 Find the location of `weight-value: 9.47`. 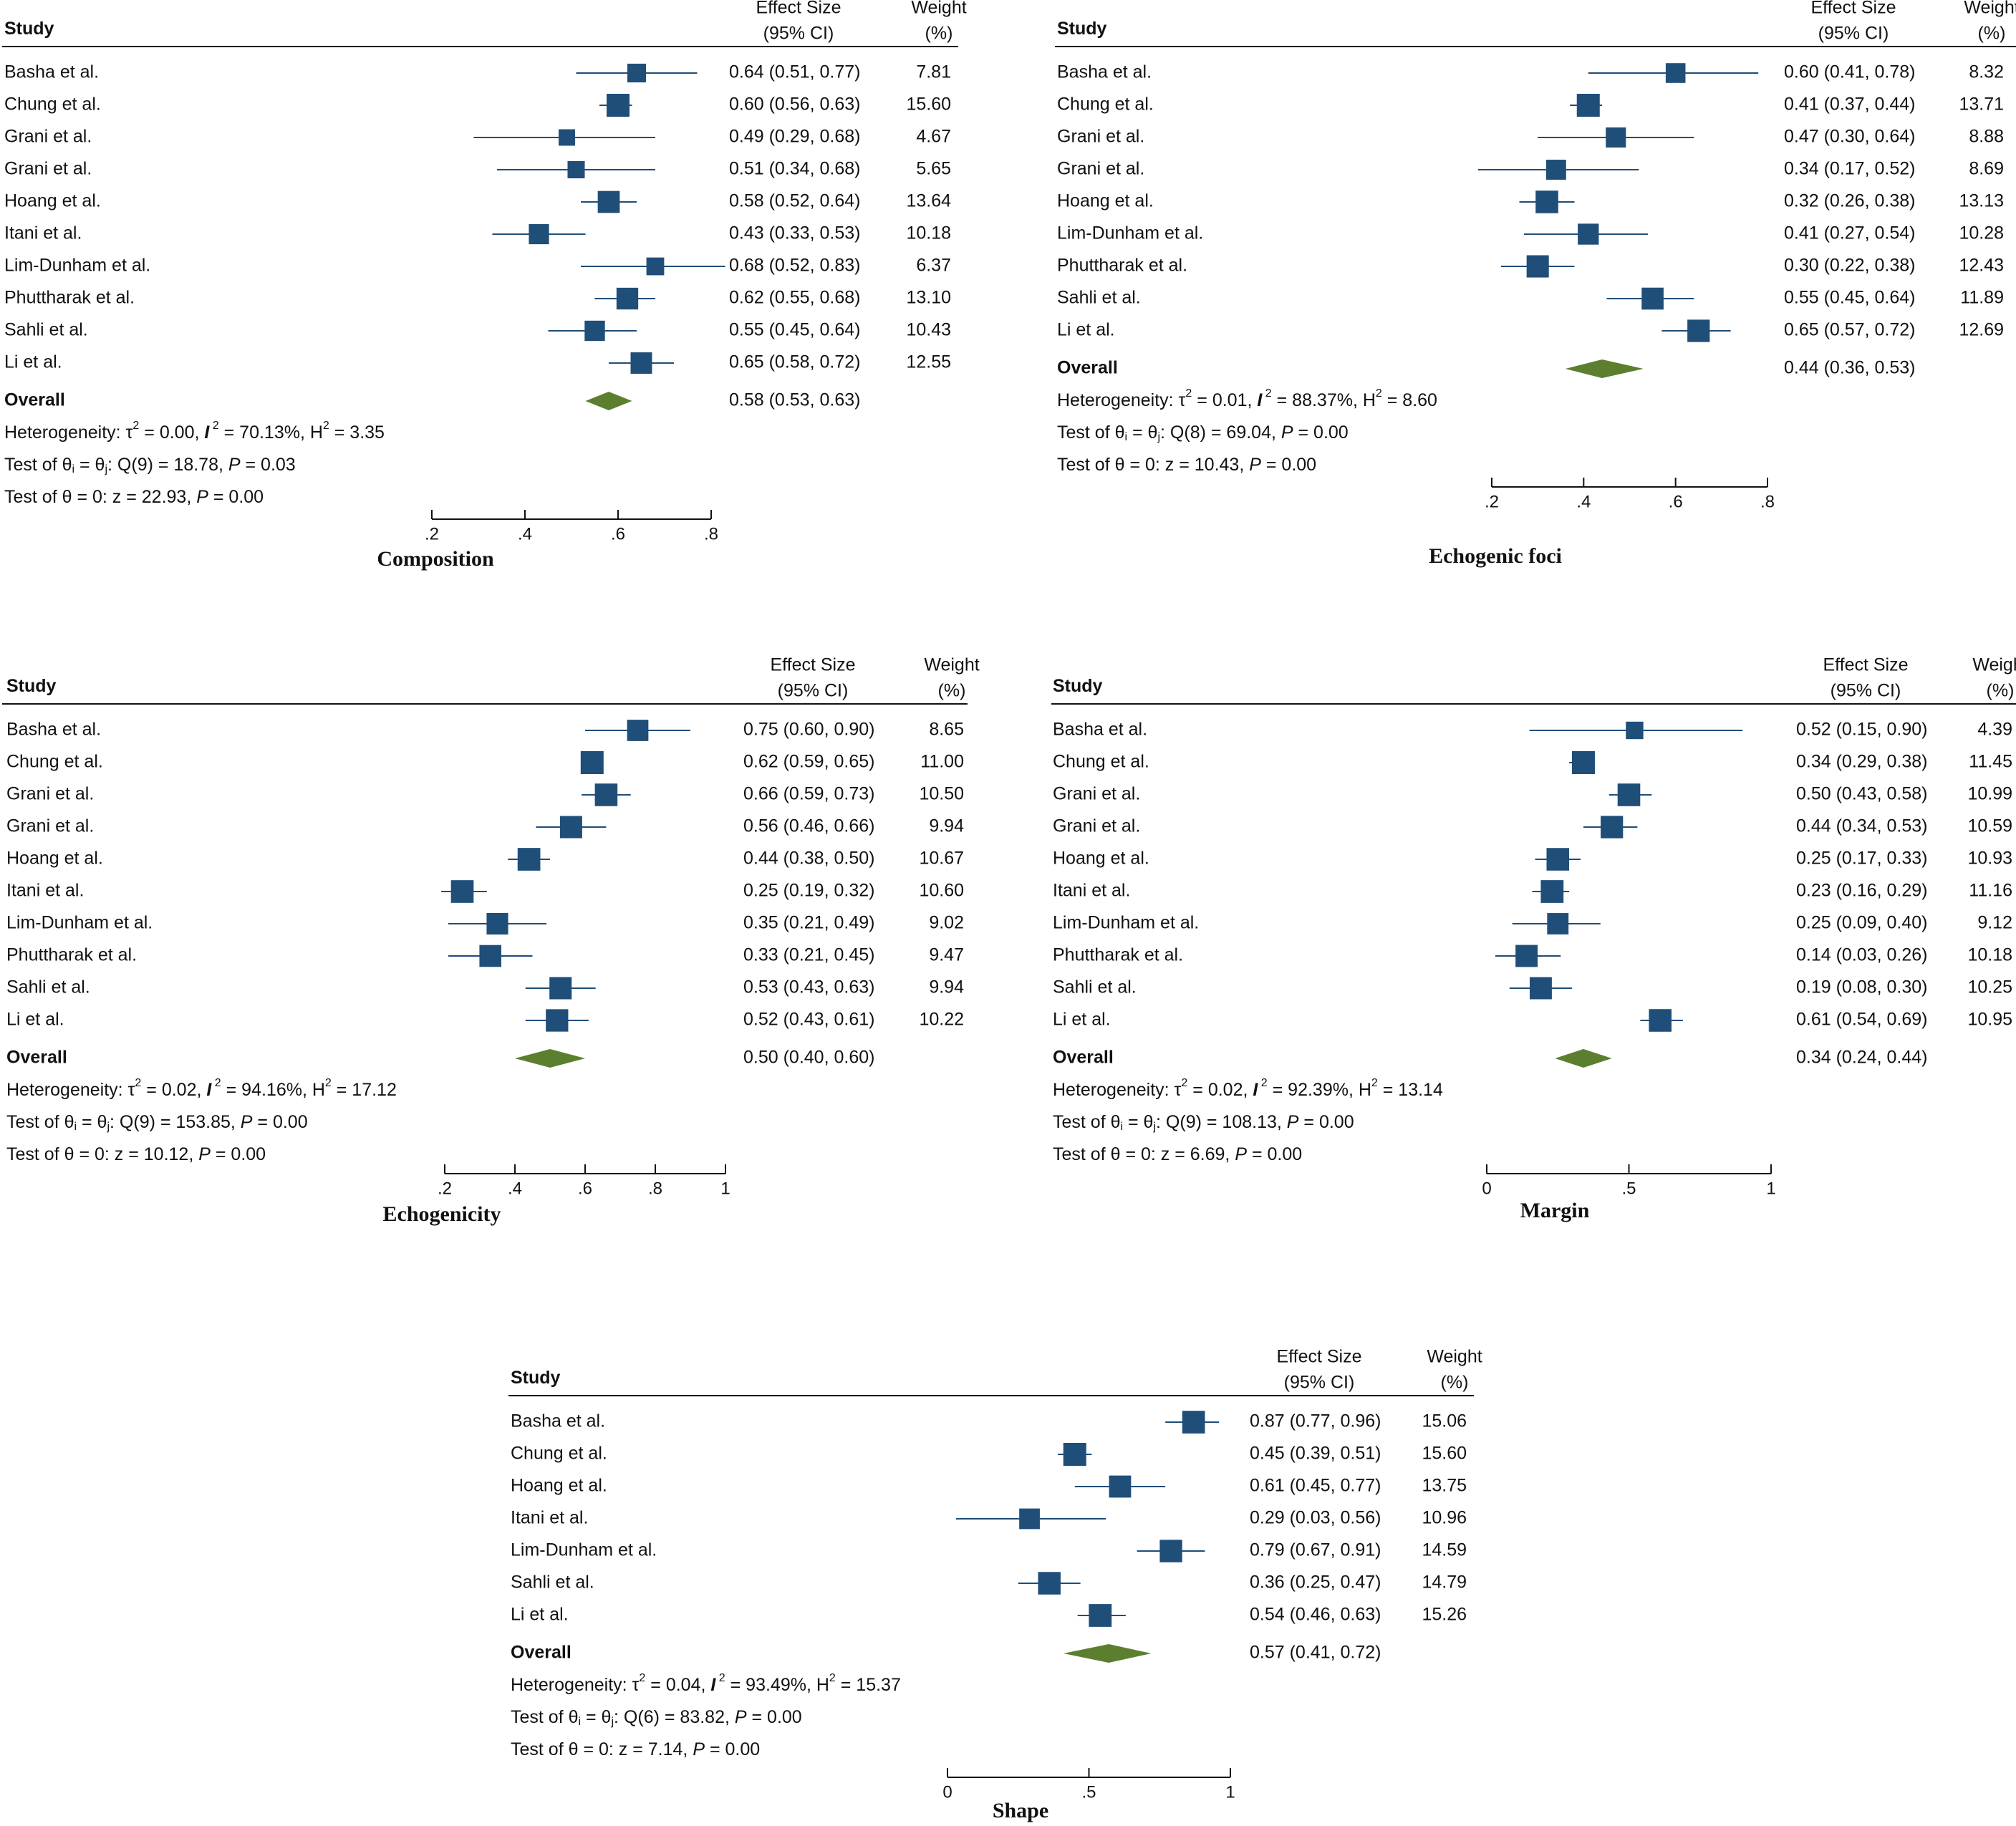

weight-value: 9.47 is located at coordinates (946, 955).